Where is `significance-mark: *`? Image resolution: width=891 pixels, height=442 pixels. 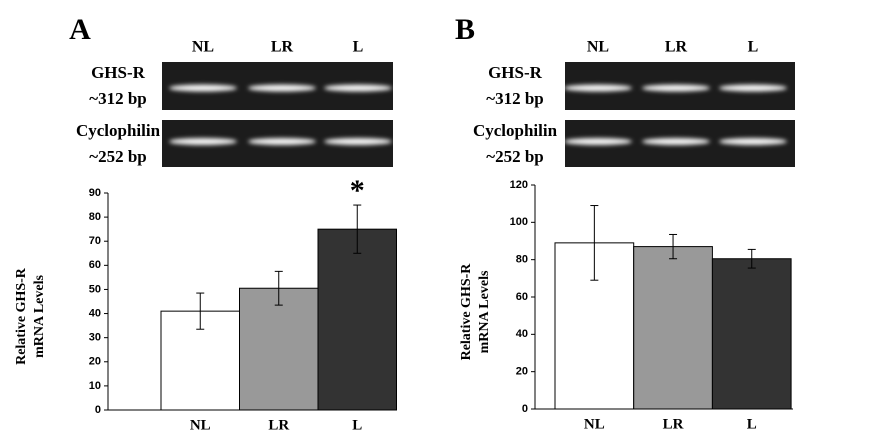 significance-mark: * is located at coordinates (357, 190).